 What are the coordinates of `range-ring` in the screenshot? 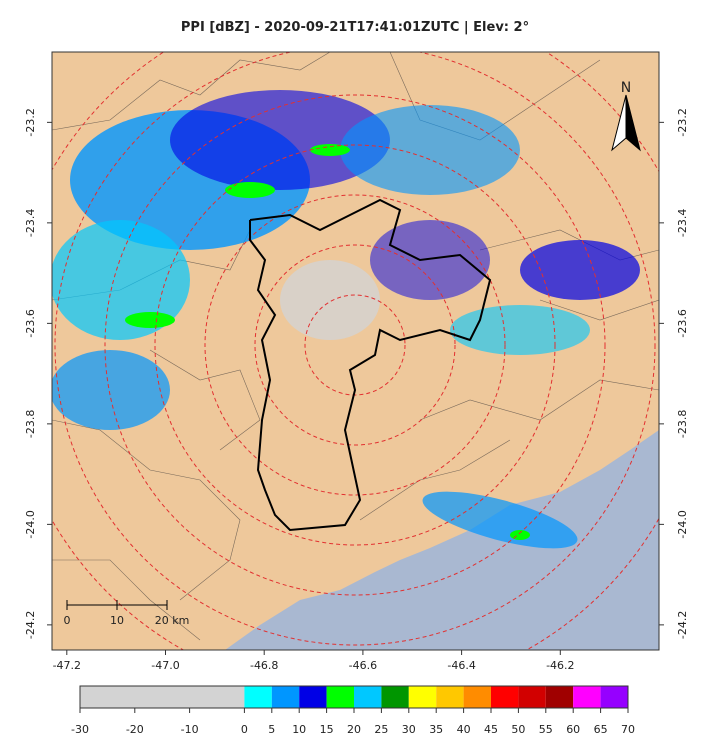 It's located at (355, 345).